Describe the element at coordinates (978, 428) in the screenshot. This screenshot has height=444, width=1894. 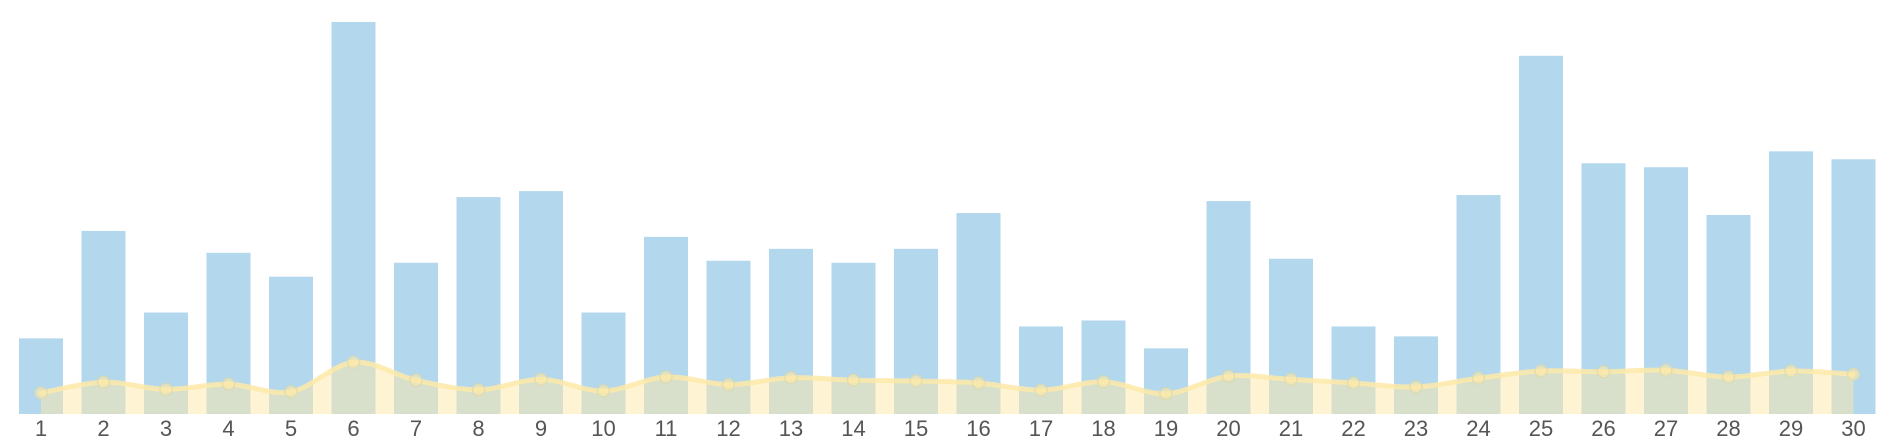
I see `x-tick-label-16: 16` at that location.